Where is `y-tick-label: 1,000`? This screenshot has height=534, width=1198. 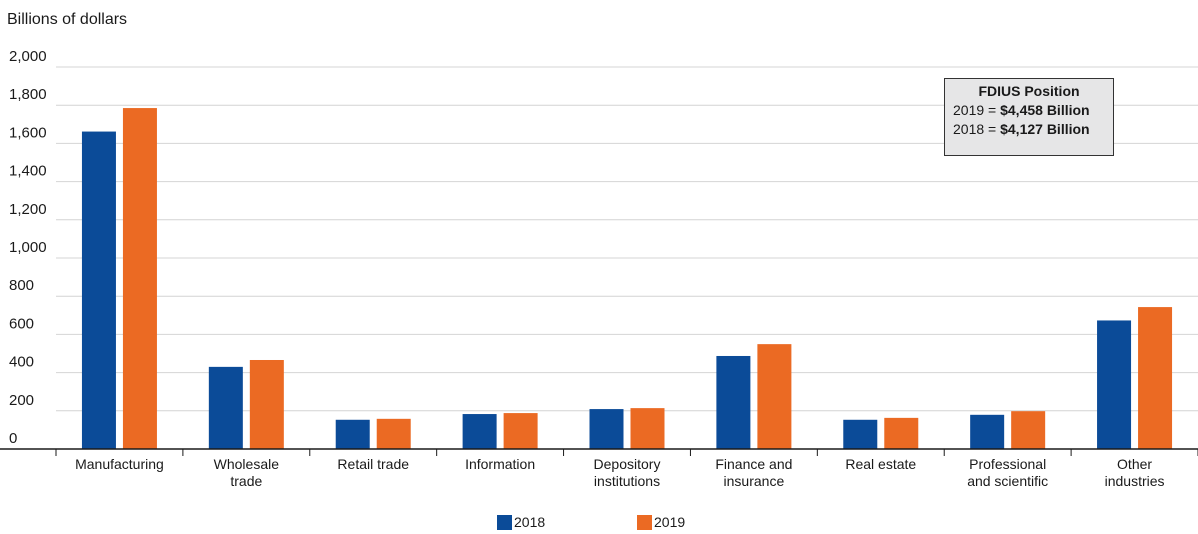
y-tick-label: 1,000 is located at coordinates (28, 247).